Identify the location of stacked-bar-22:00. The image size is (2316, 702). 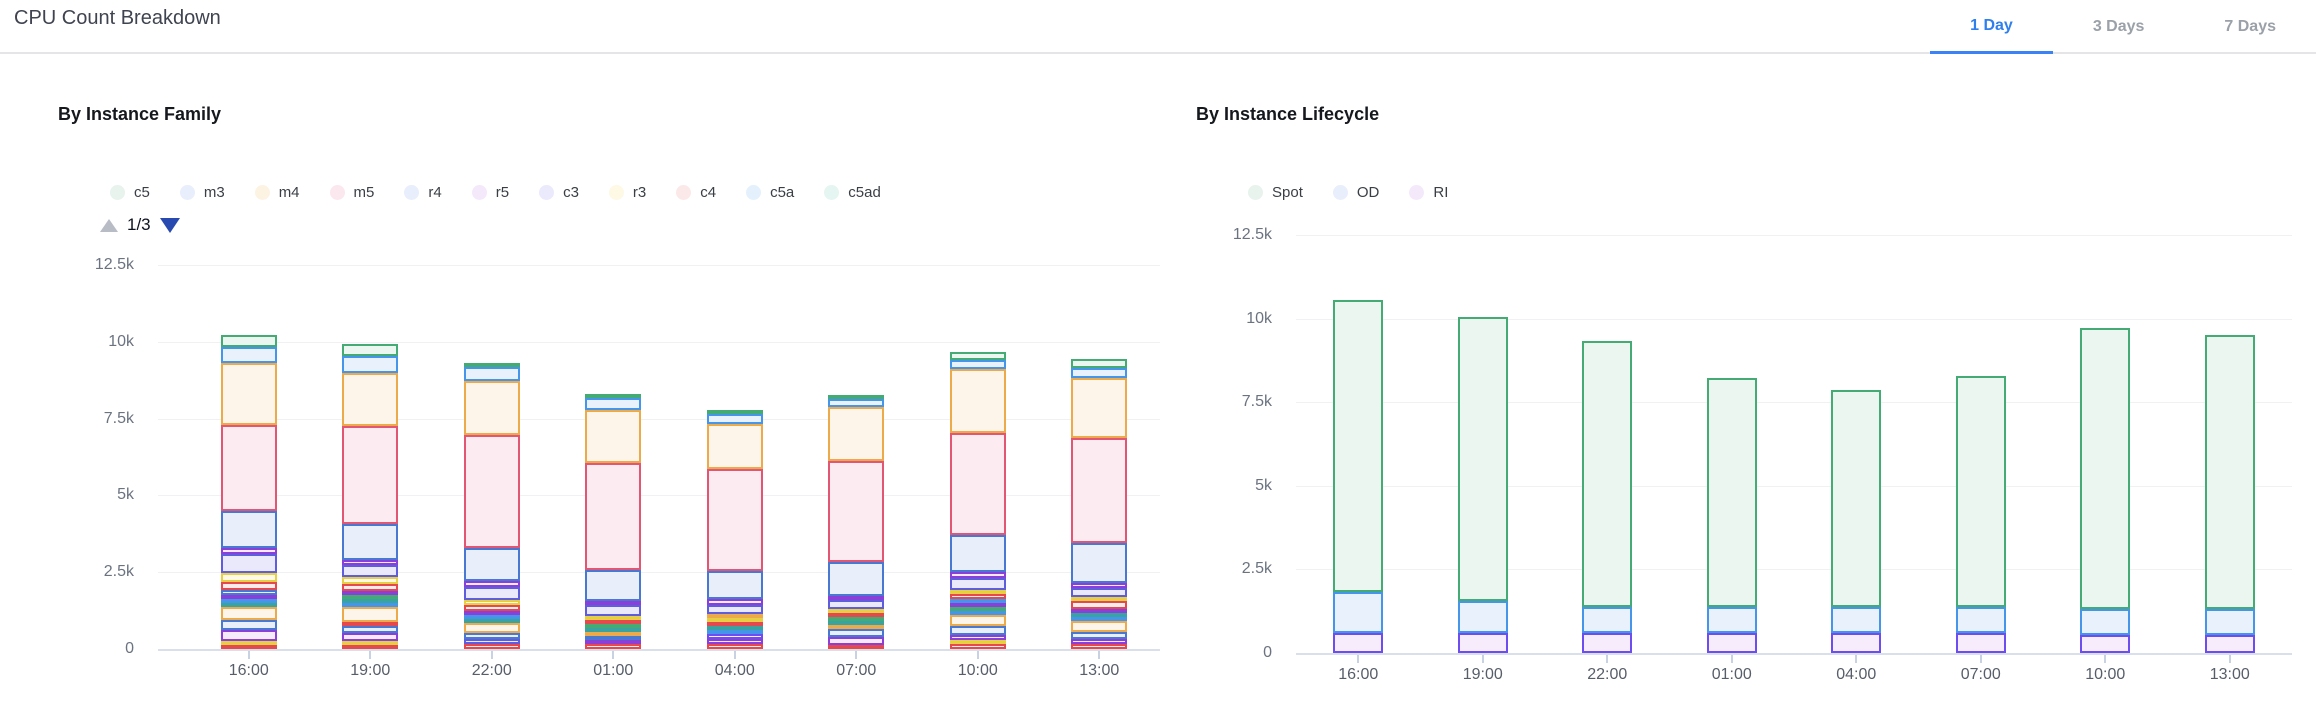
(1607, 496).